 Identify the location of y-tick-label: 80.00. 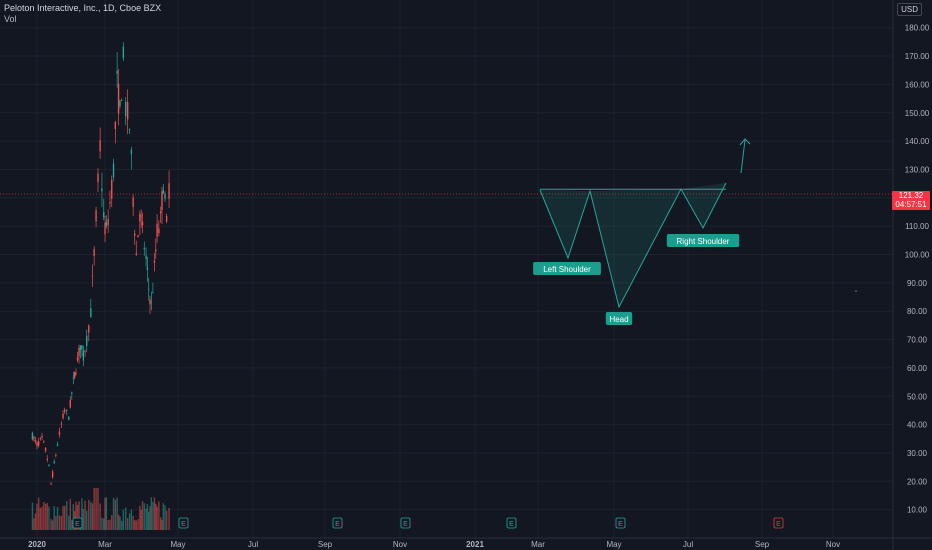
(917, 311).